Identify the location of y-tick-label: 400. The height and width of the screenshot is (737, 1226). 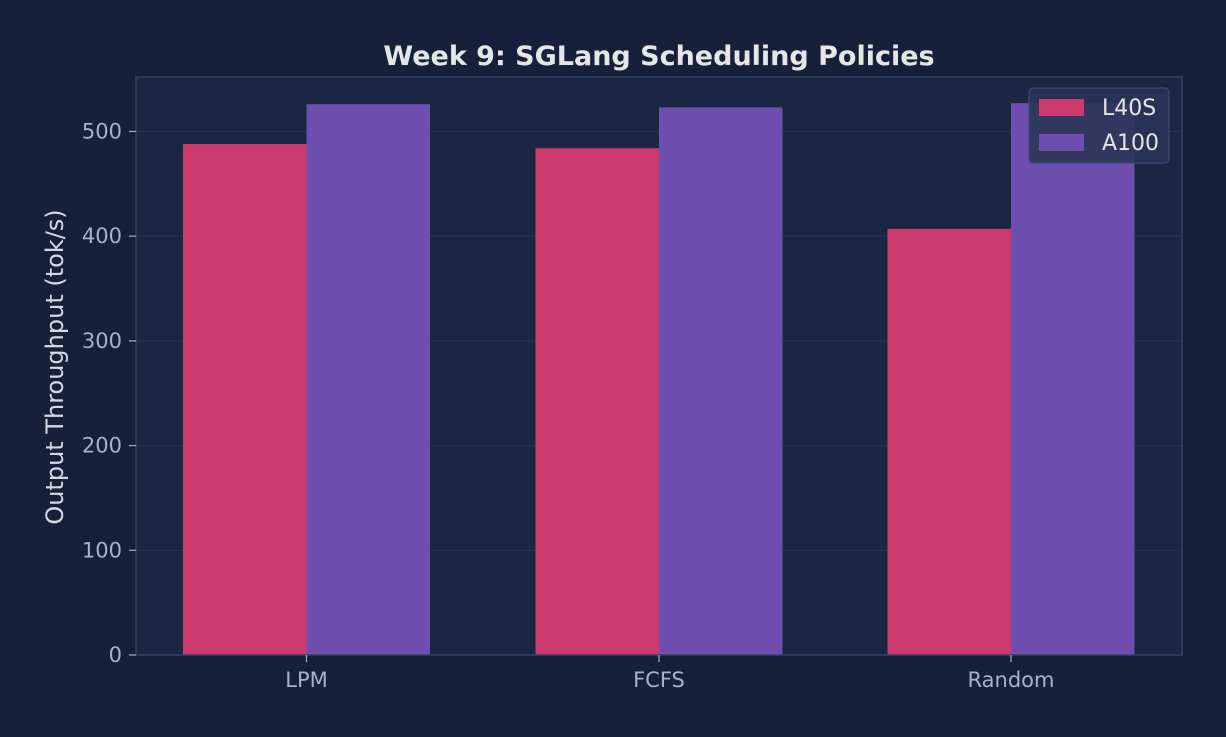
(102, 236).